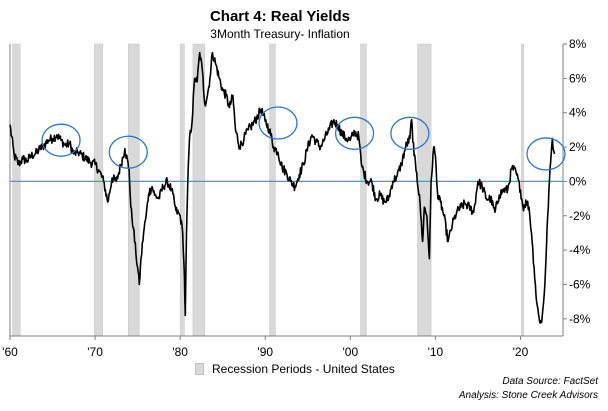 Image resolution: width=608 pixels, height=411 pixels. I want to click on x-tick-label: '00, so click(350, 352).